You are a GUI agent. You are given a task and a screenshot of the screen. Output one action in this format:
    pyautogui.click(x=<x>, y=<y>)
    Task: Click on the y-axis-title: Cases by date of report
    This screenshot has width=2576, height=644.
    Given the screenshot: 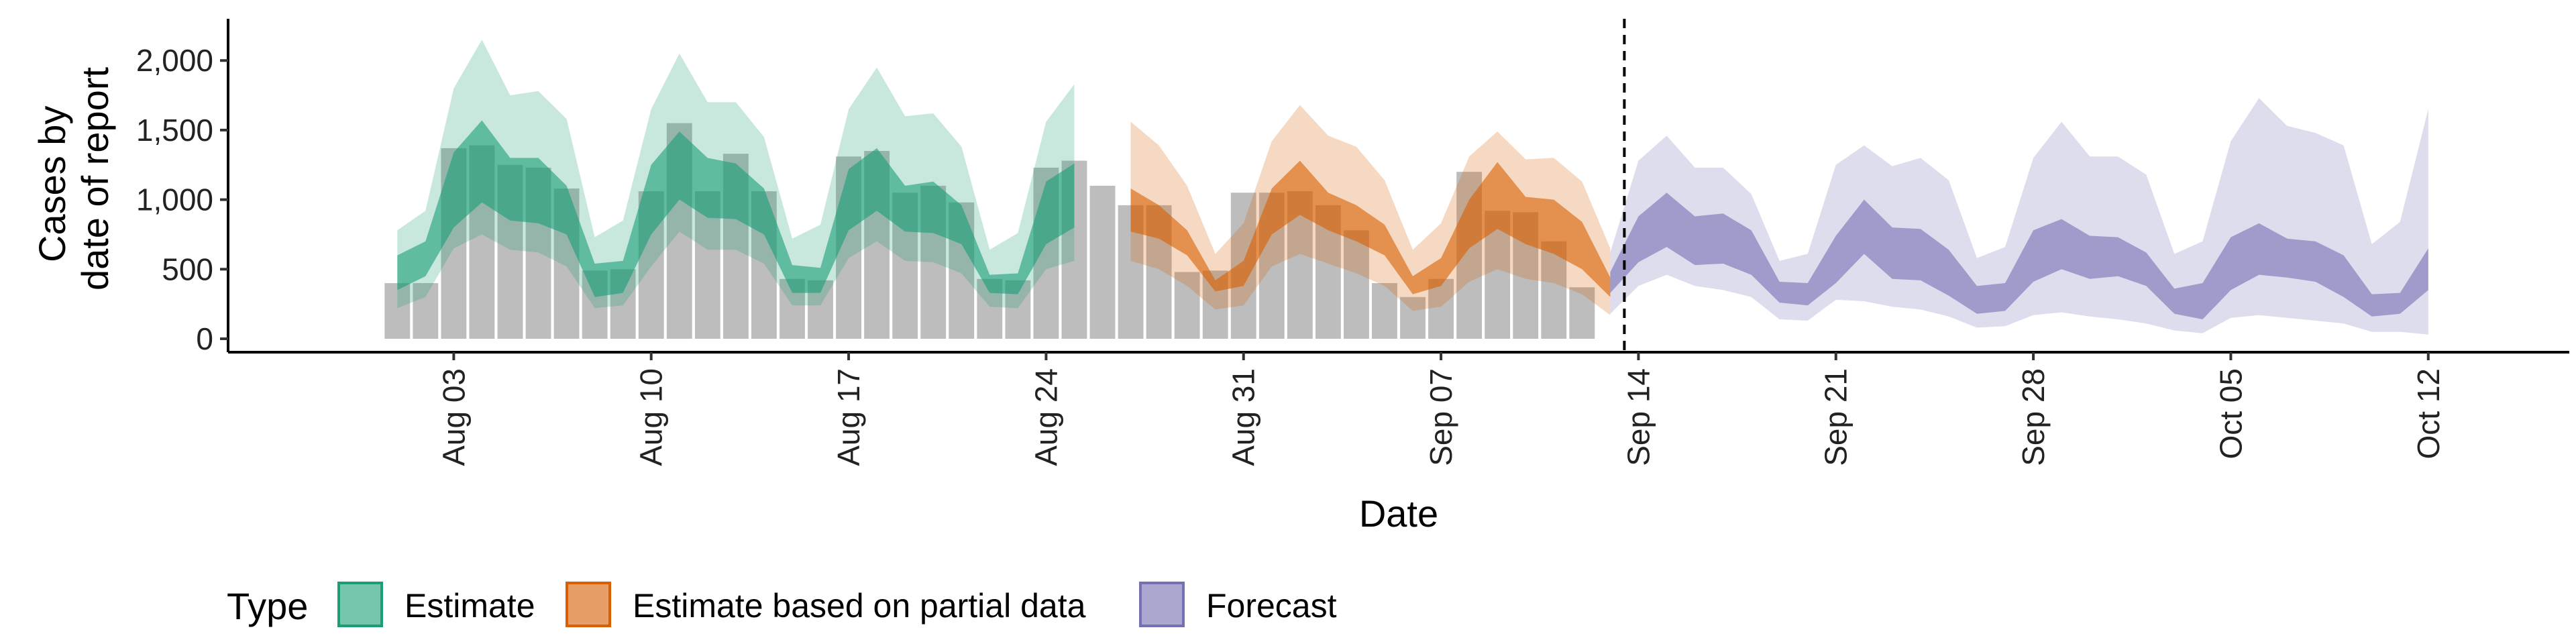 What is the action you would take?
    pyautogui.click(x=73, y=179)
    